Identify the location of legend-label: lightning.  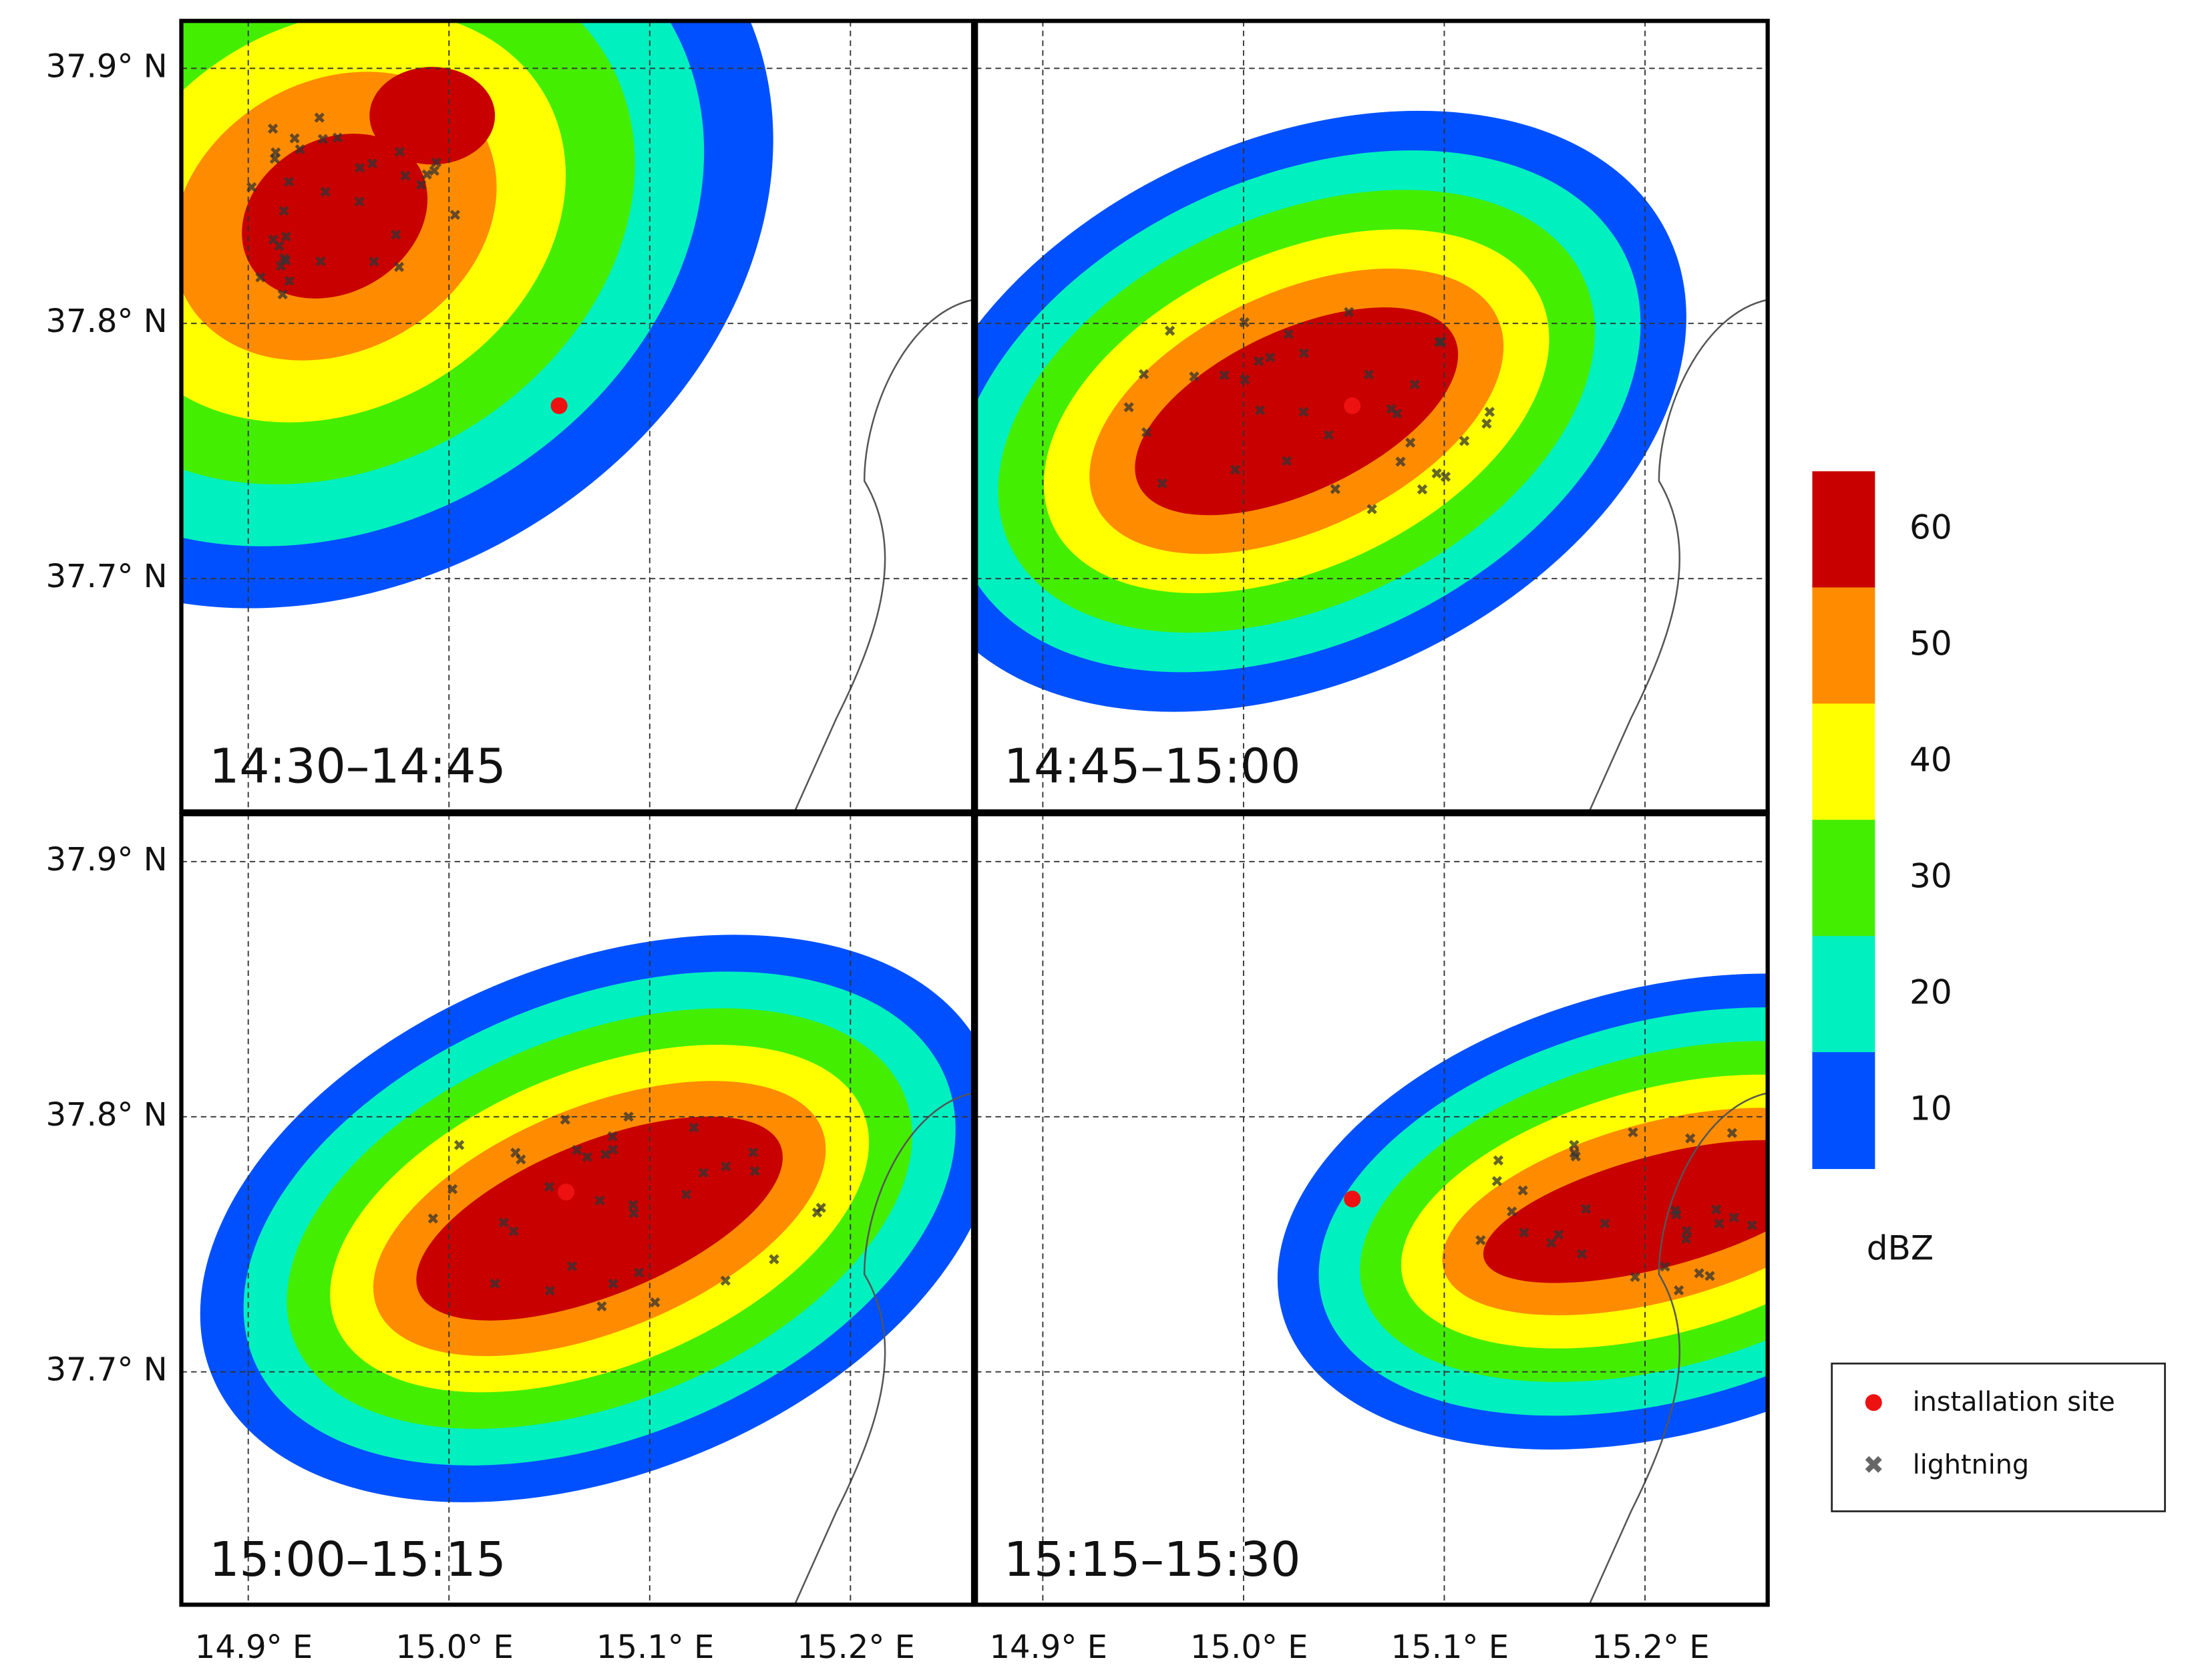
(1971, 1465).